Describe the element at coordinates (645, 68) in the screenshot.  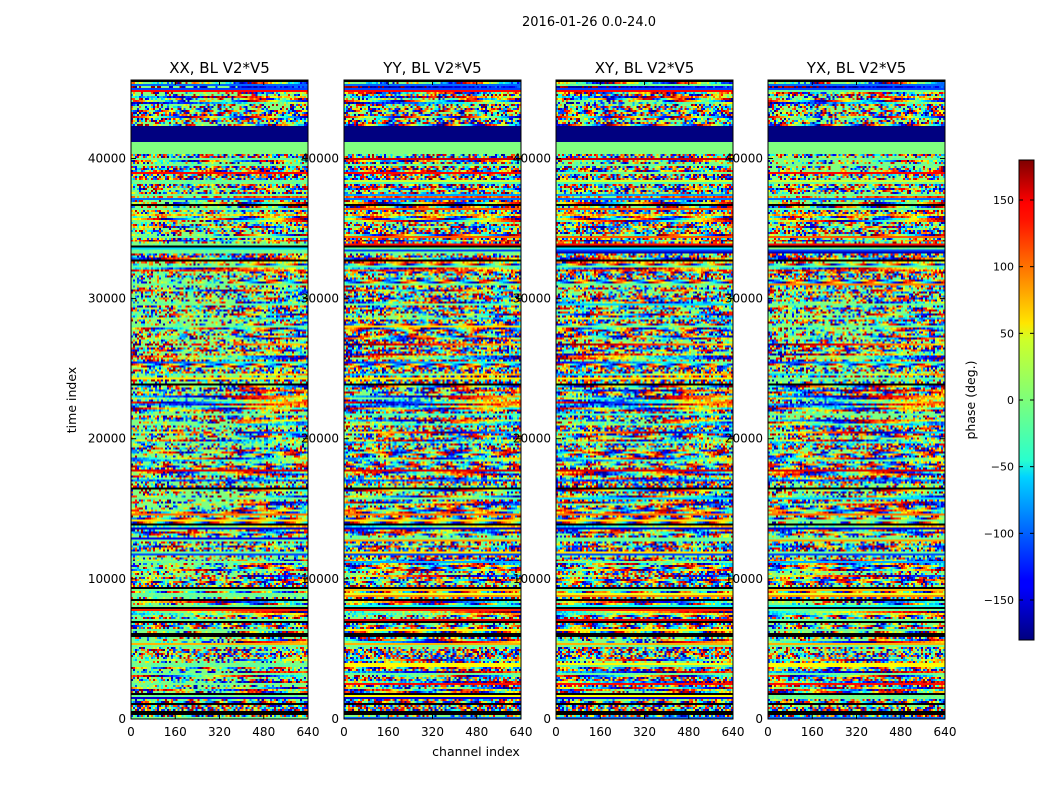
I see `panel-title: XY, BL V2*V5` at that location.